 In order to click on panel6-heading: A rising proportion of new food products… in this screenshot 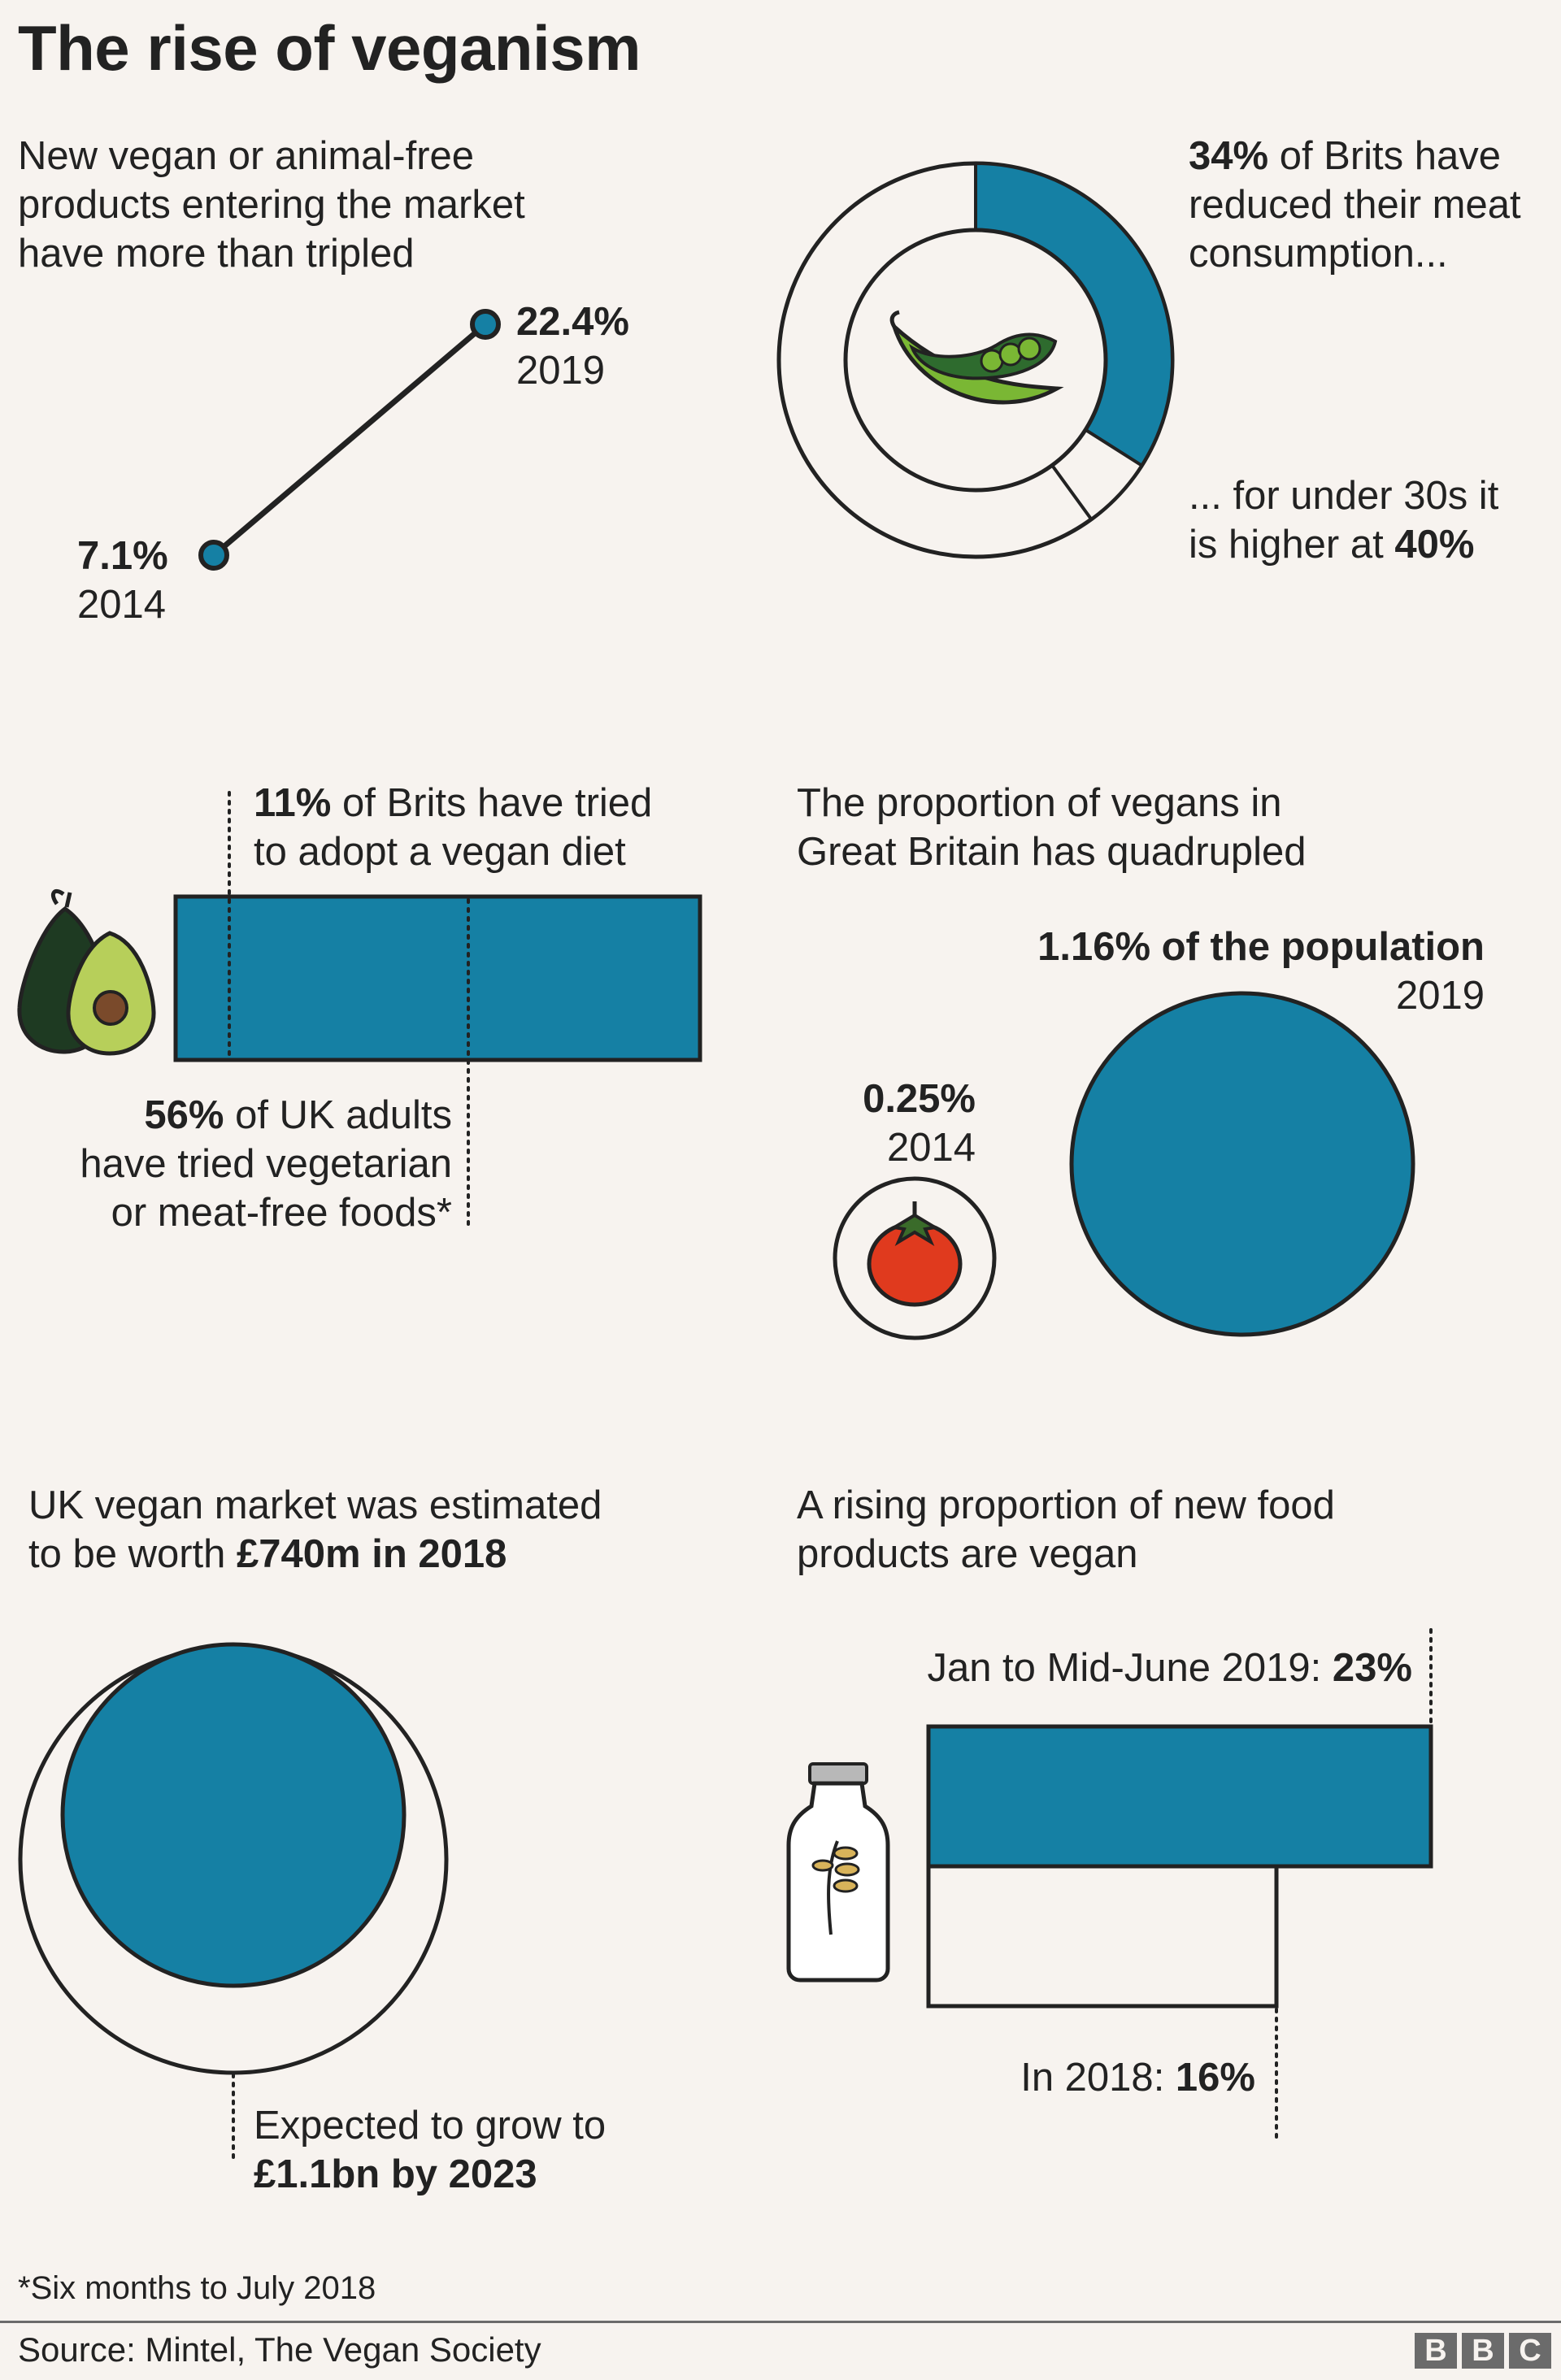, I will do `click(1066, 1529)`.